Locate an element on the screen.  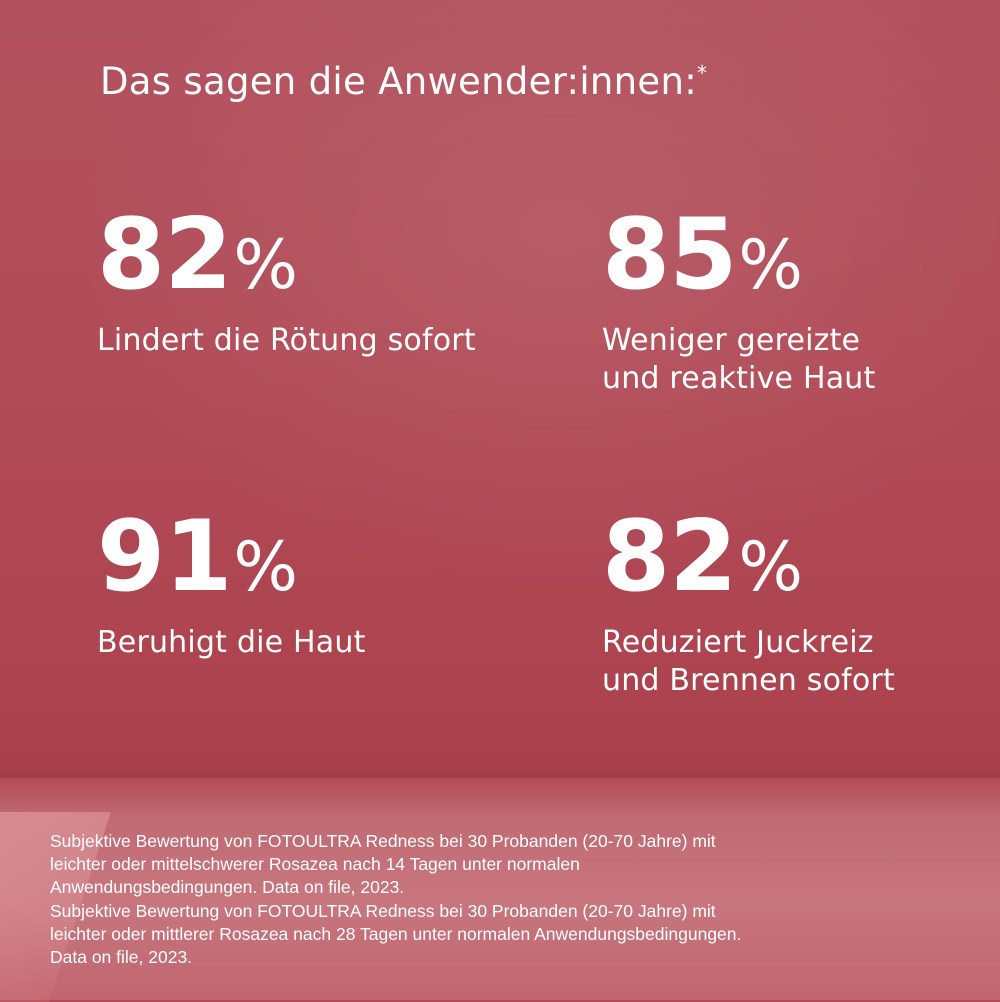
stat-redness-relief: 82% Lindert die Rötung sofort is located at coordinates (286, 283).